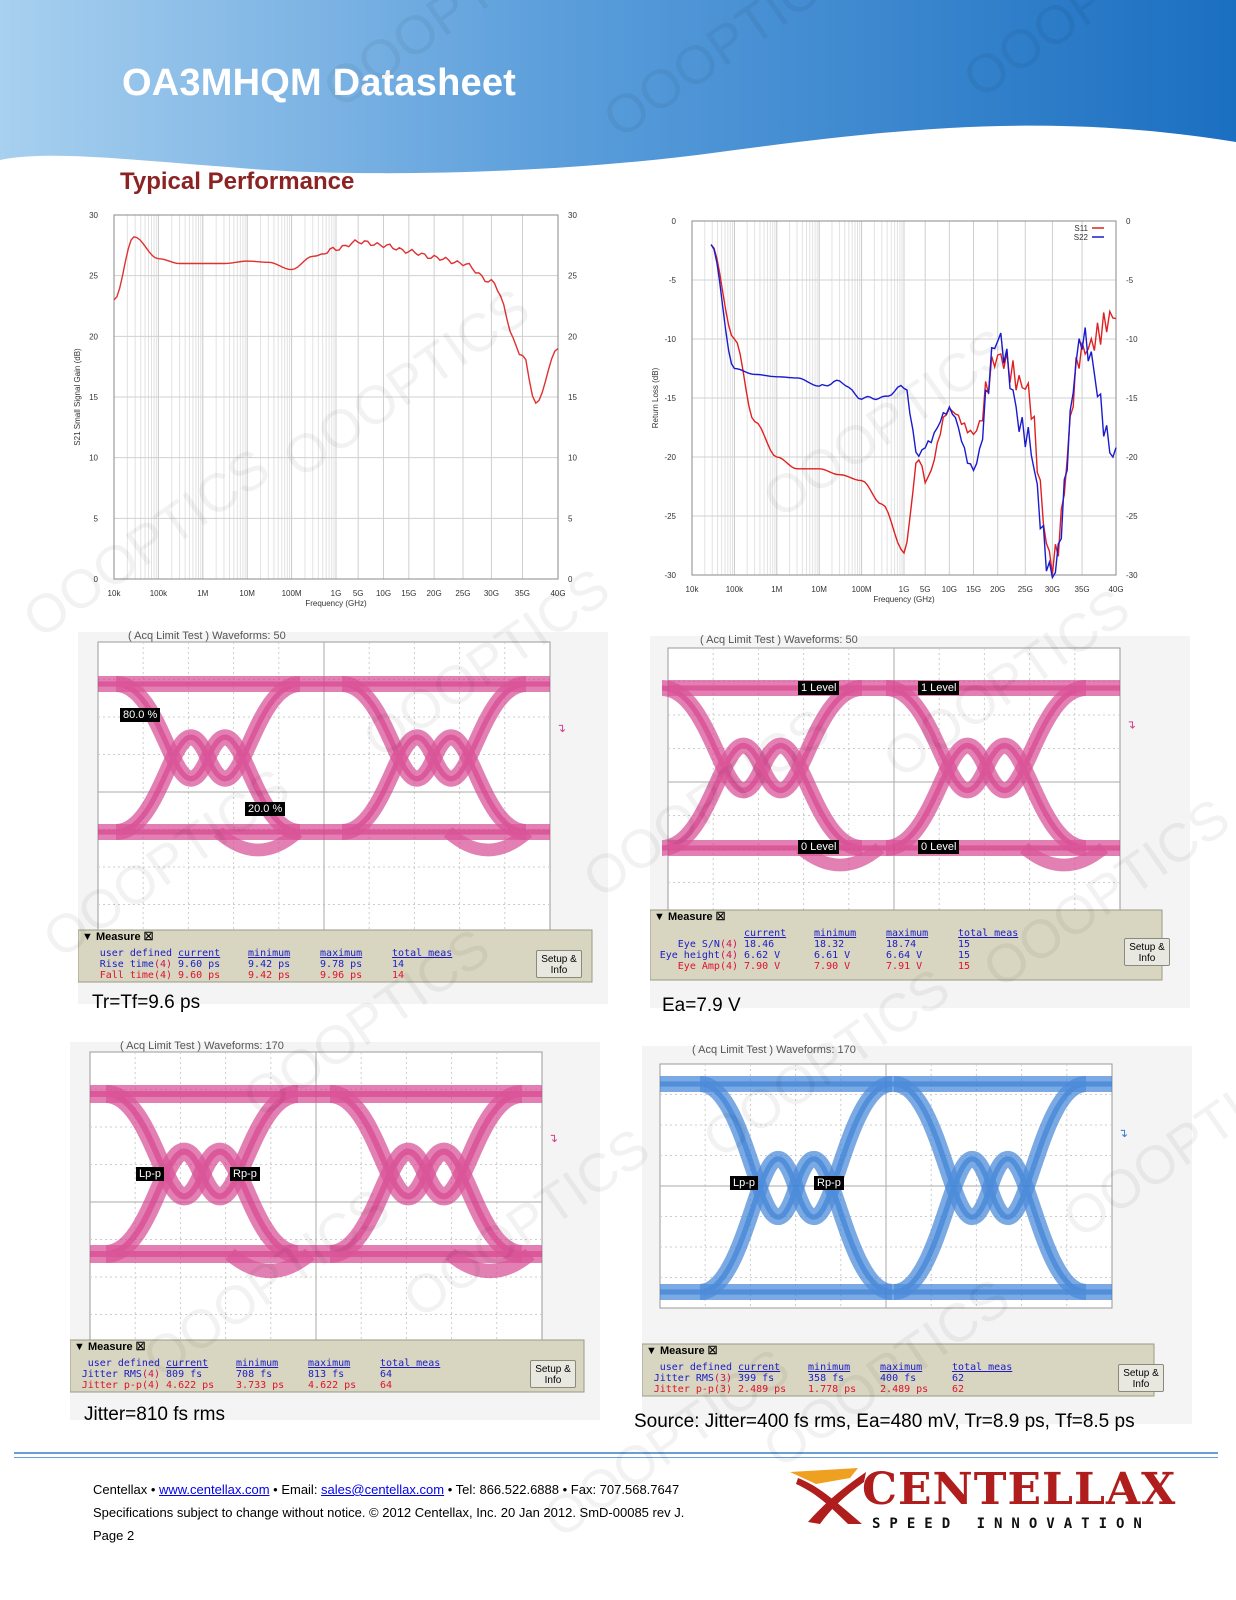  Describe the element at coordinates (572, 276) in the screenshot. I see `y-tick-label: 25` at that location.